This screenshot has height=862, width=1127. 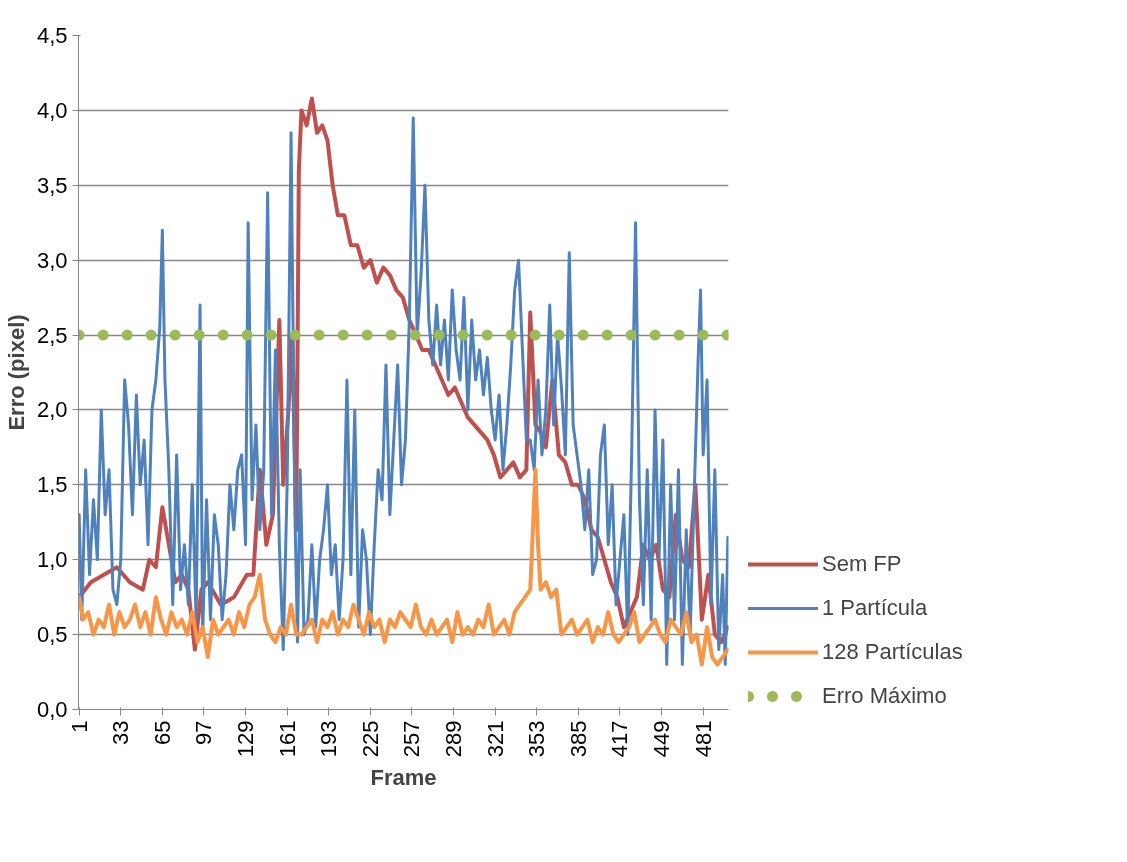 I want to click on y-tick-label: 4,5, so click(x=52, y=35).